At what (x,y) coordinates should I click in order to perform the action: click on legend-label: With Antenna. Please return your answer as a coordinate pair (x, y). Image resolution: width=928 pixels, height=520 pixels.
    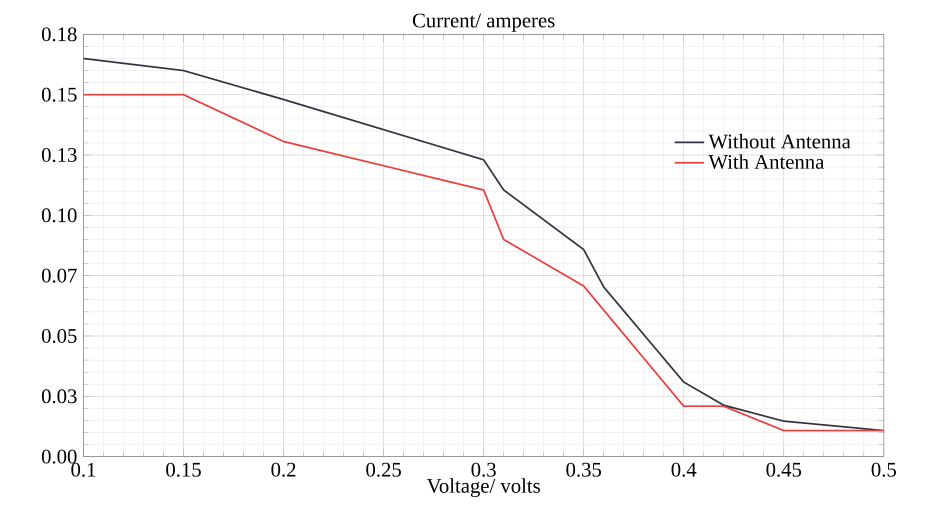
    Looking at the image, I should click on (766, 161).